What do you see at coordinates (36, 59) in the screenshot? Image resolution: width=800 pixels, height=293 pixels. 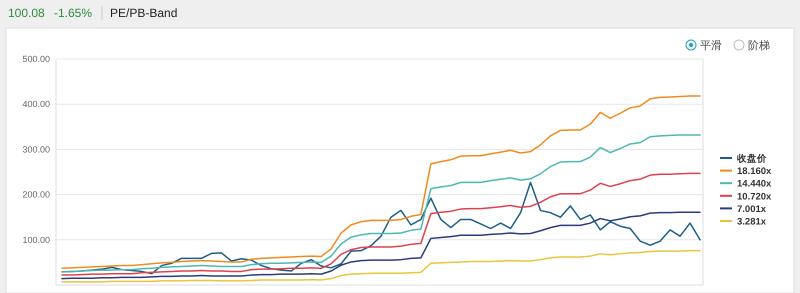 I see `y-tick-label: 500.00` at bounding box center [36, 59].